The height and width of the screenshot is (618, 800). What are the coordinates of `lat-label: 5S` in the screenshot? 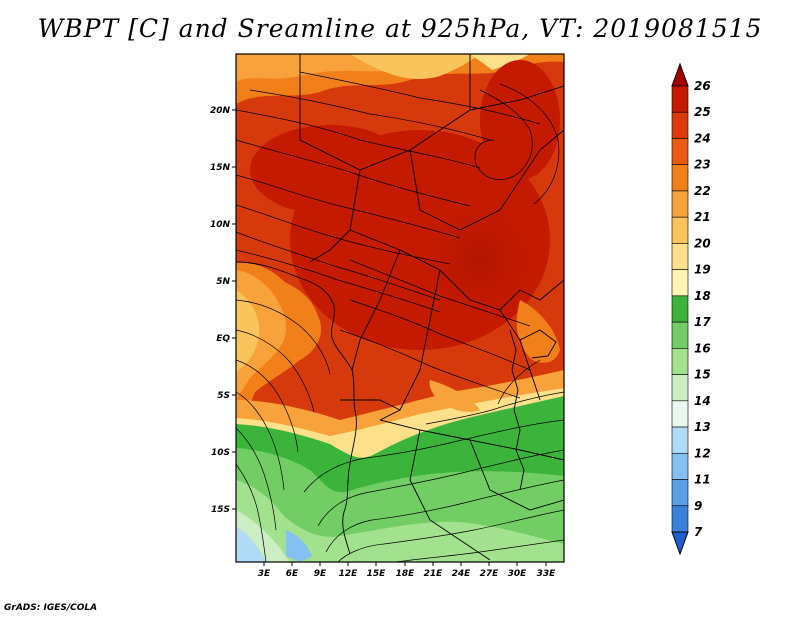 It's located at (223, 396).